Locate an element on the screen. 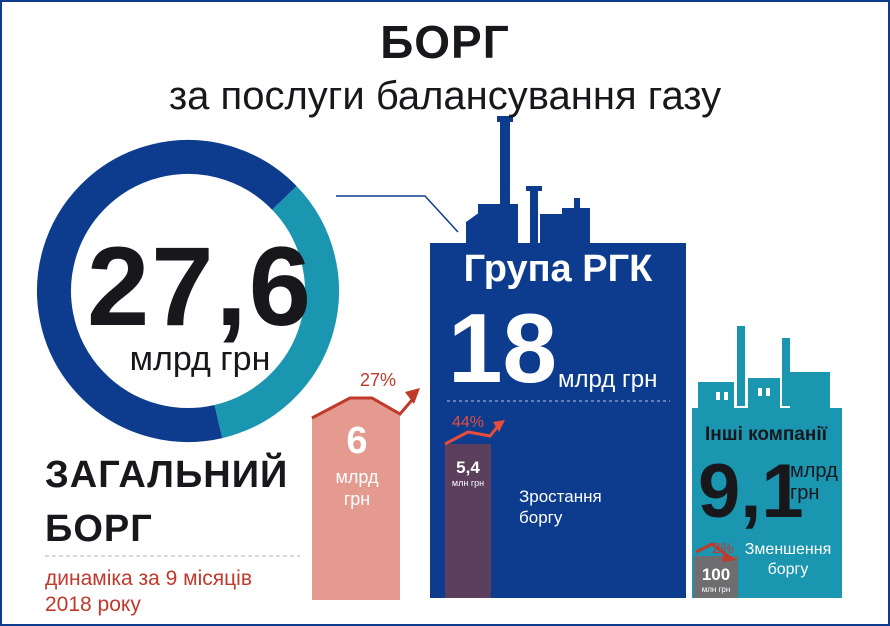 The width and height of the screenshot is (890, 626). rgk-value: 18 is located at coordinates (503, 348).